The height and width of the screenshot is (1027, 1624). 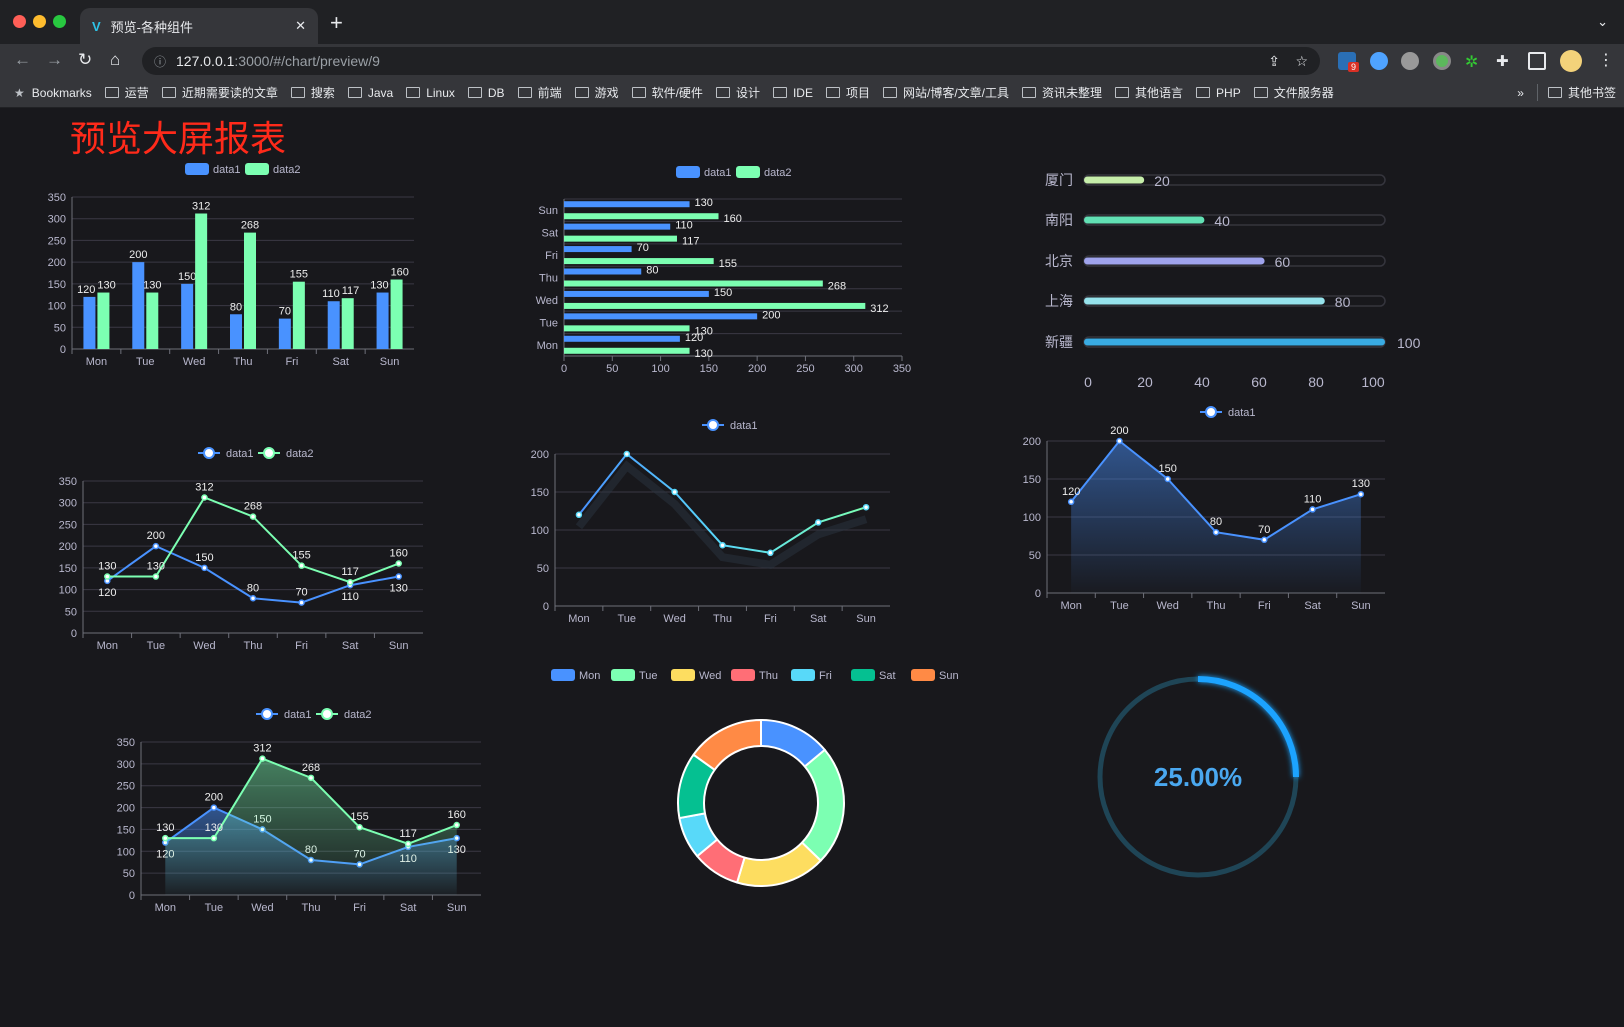 I want to click on other-bookmarks: 其他书签, so click(x=1576, y=92).